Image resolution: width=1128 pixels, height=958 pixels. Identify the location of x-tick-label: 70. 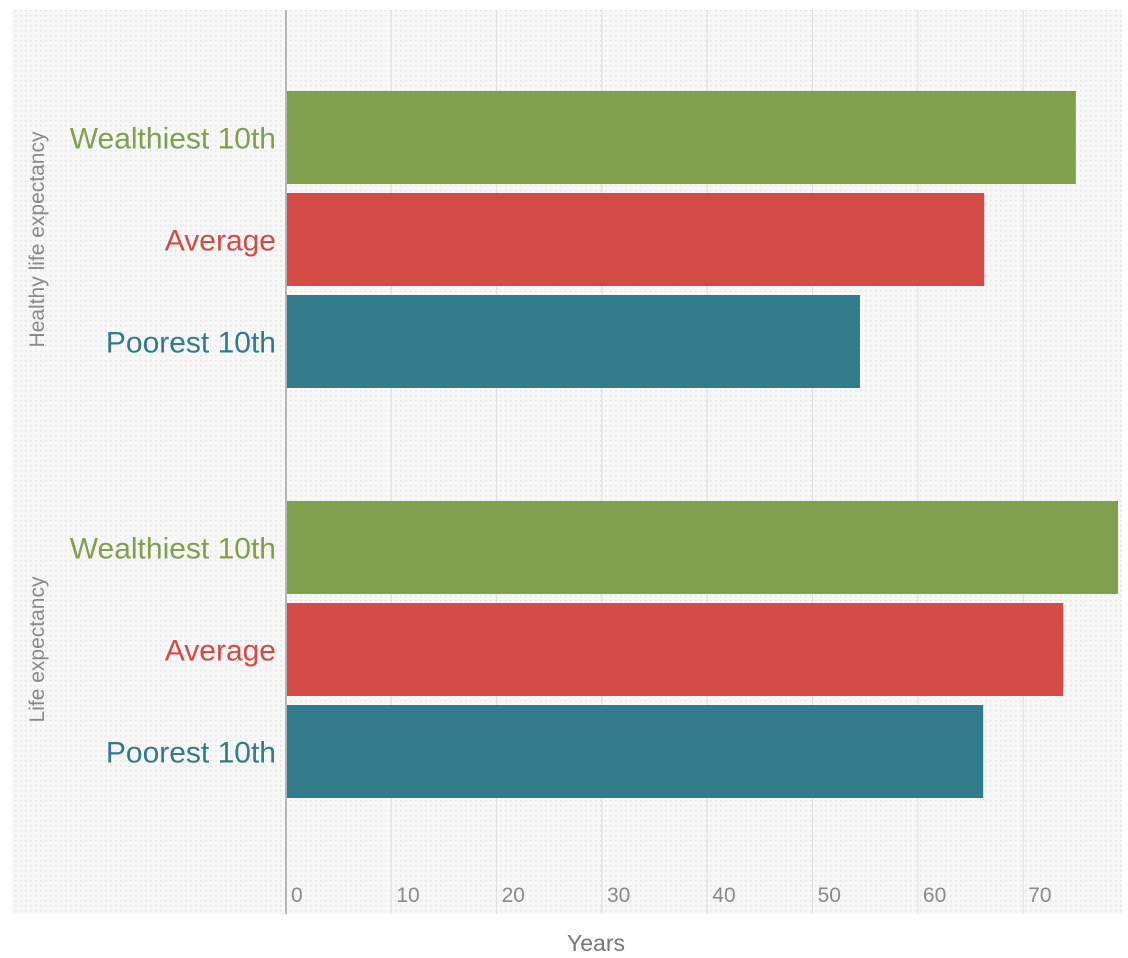
(1039, 895).